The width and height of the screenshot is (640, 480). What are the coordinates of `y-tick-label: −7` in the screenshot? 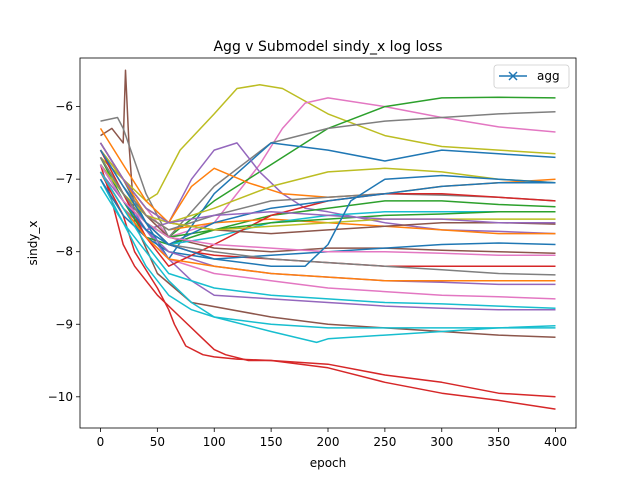 It's located at (64, 179).